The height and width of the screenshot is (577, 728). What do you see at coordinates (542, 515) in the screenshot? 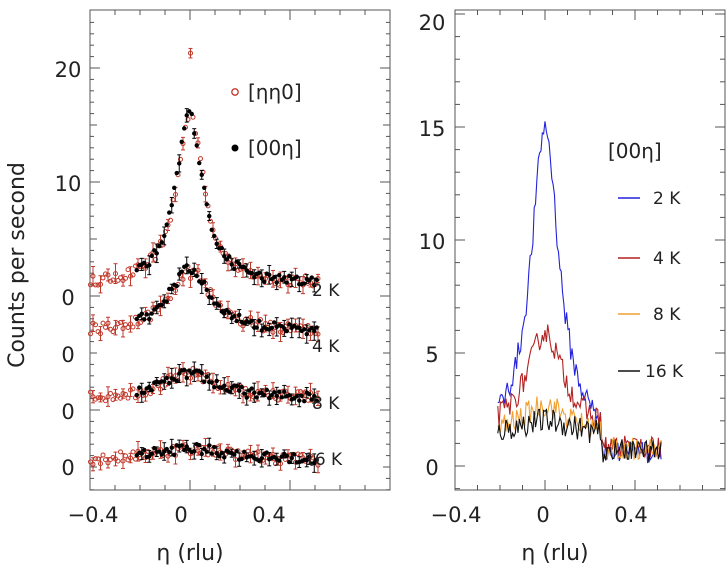
I see `right-xtick-0: 0` at bounding box center [542, 515].